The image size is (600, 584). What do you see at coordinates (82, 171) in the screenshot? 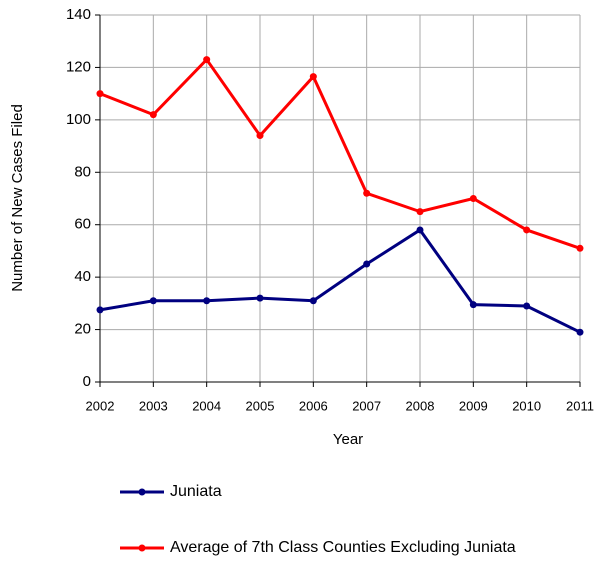
I see `y-tick-label: 80` at bounding box center [82, 171].